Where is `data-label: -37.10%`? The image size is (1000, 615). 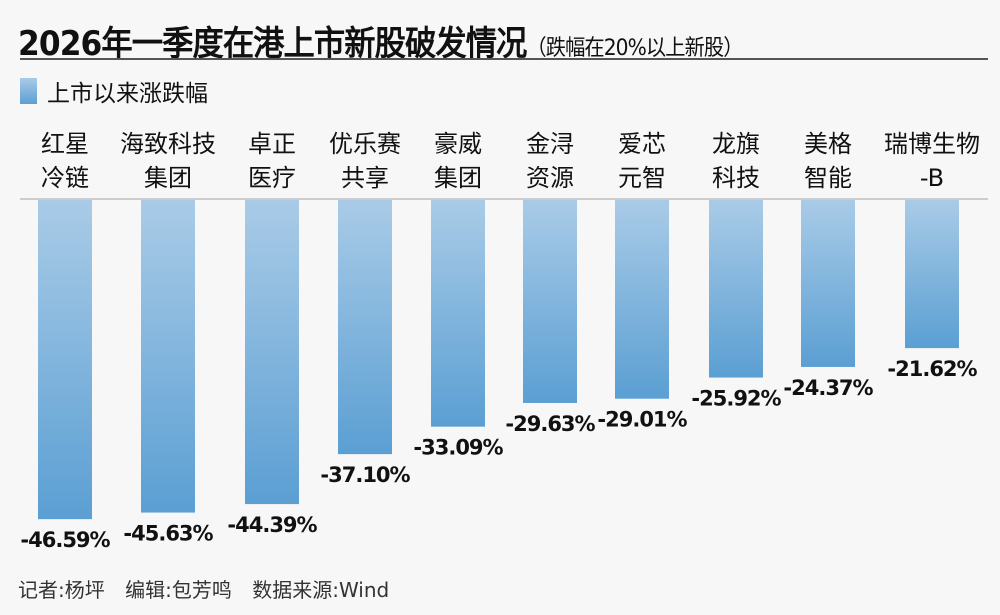 data-label: -37.10% is located at coordinates (365, 475).